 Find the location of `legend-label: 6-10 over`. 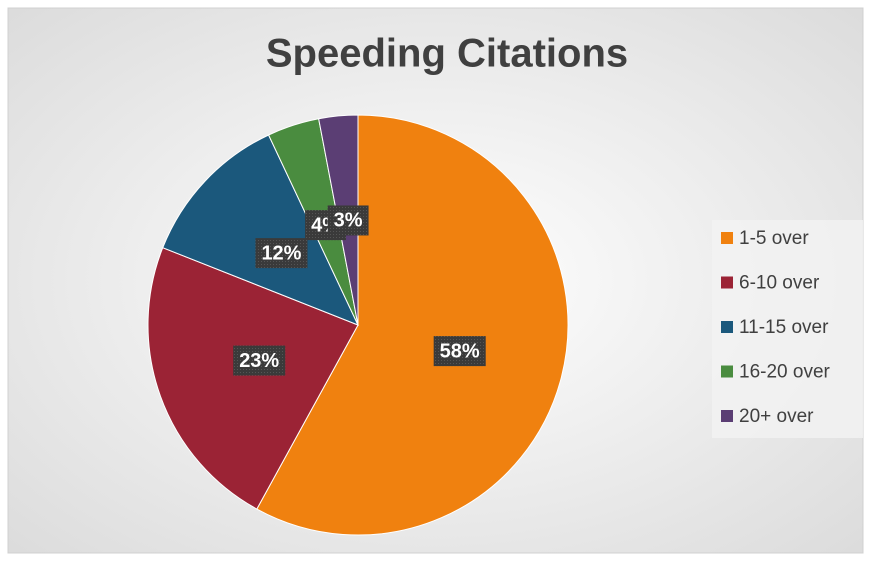

legend-label: 6-10 over is located at coordinates (779, 283).